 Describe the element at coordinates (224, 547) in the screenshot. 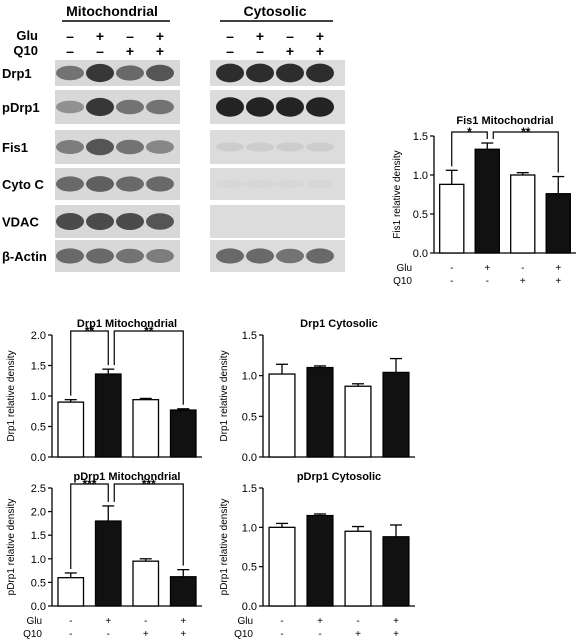

I see `y-axis-label: pDrp1 relative density` at that location.